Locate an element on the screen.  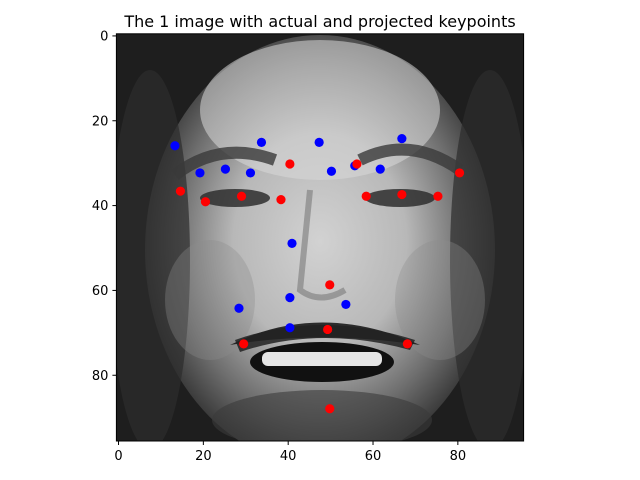
x-tick-label: 0 is located at coordinates (118, 456).